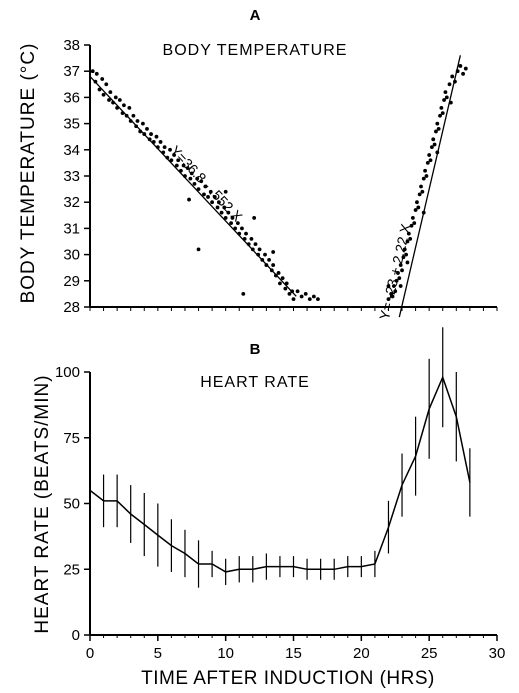 The height and width of the screenshot is (693, 519). I want to click on panel-a-y-tick-label: 36, so click(71, 97).